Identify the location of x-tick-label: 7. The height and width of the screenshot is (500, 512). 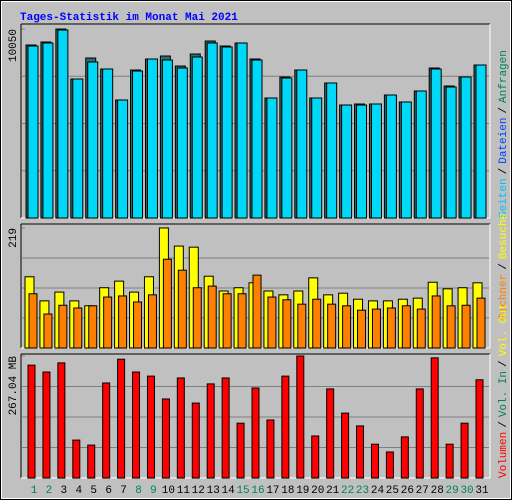
(123, 491).